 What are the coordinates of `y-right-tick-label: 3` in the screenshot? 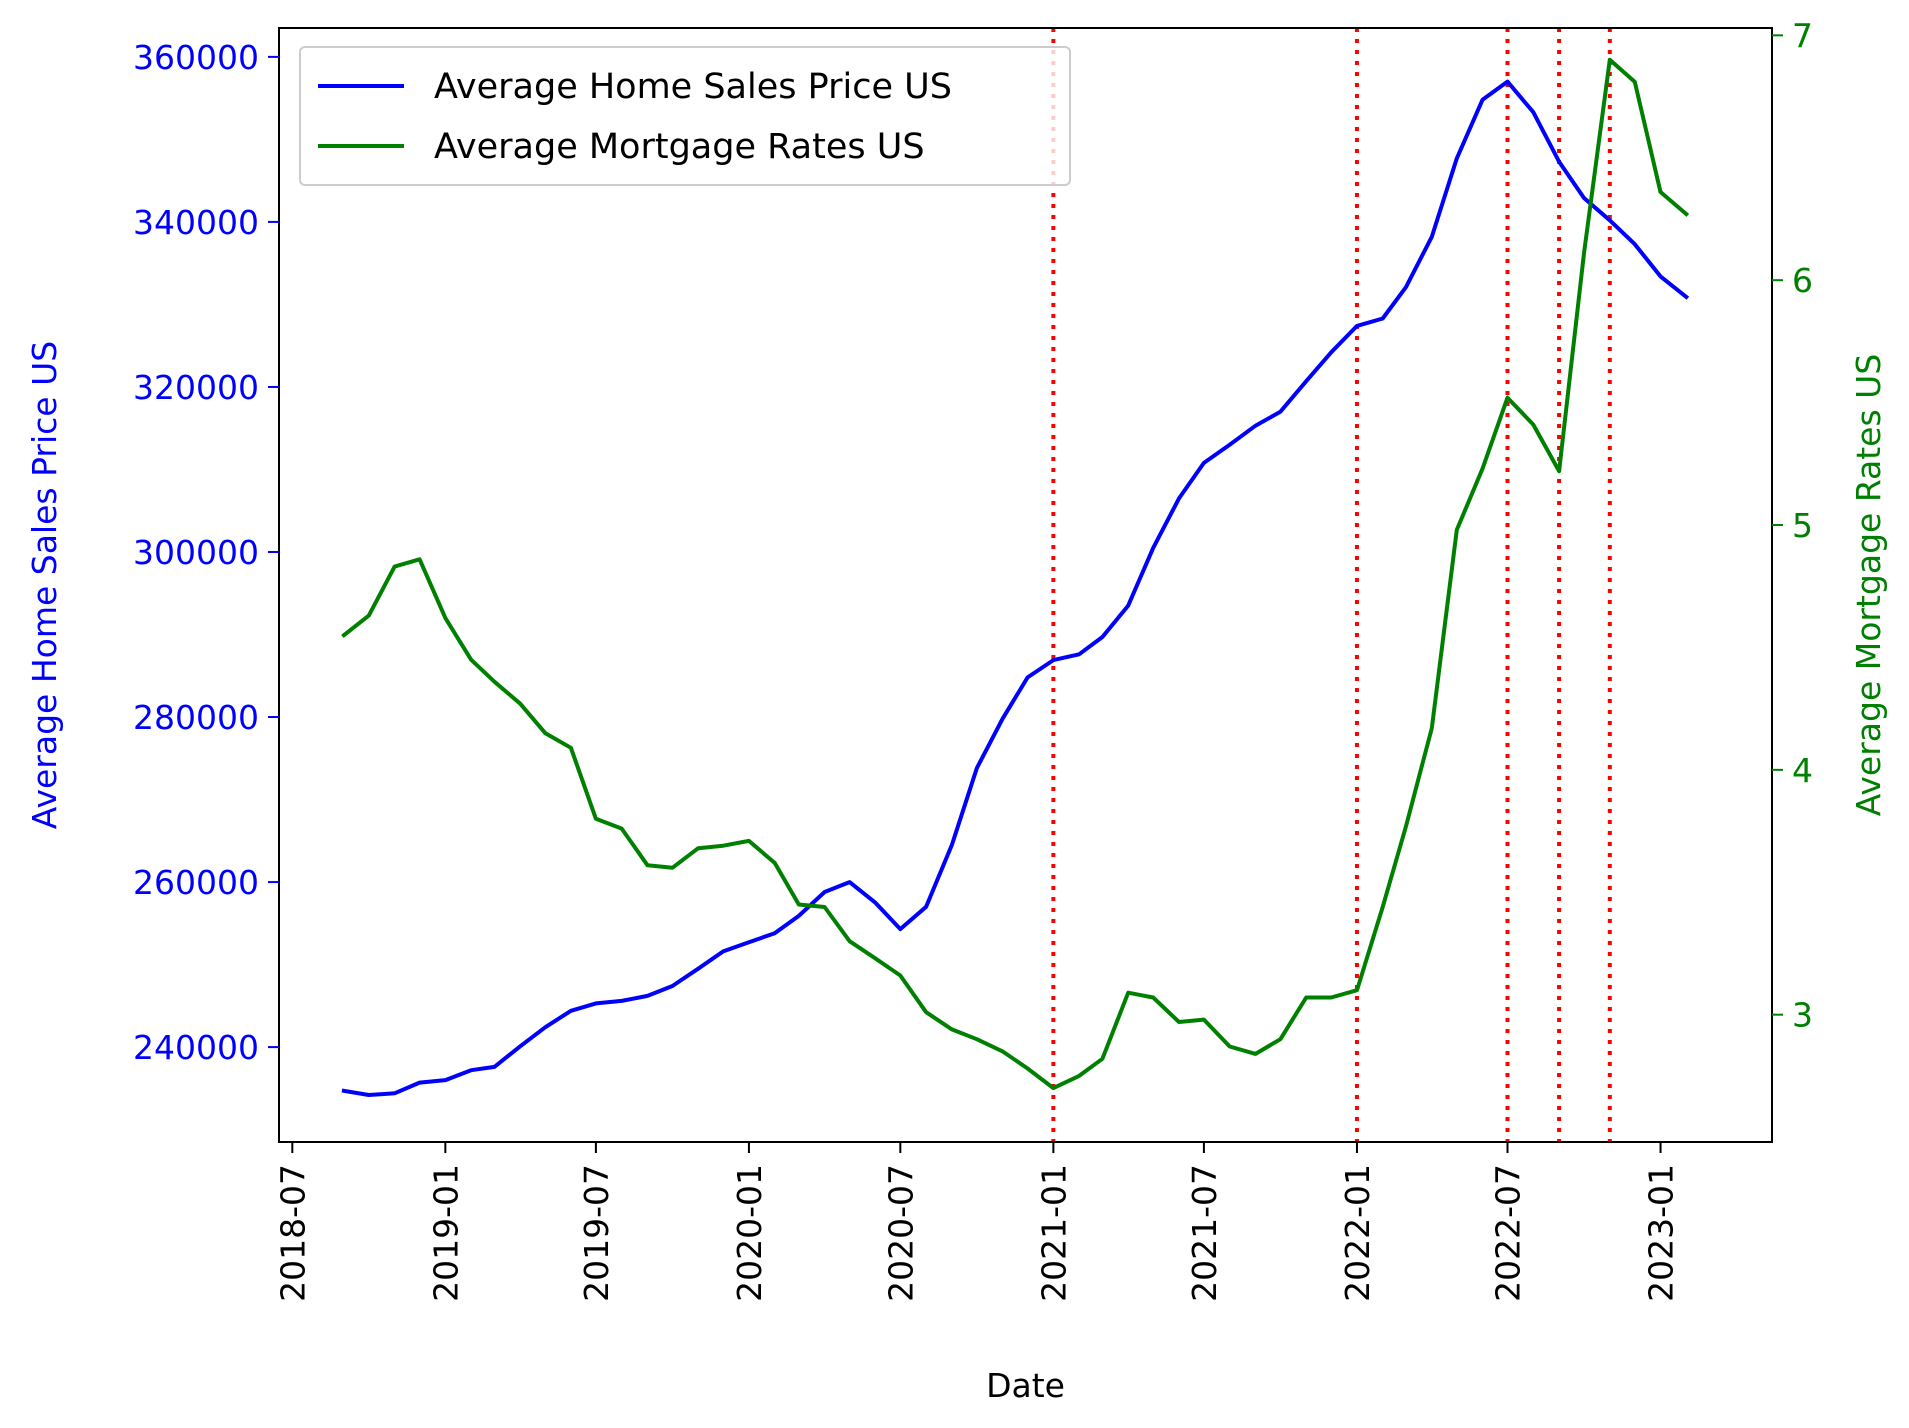 It's located at (1802, 1015).